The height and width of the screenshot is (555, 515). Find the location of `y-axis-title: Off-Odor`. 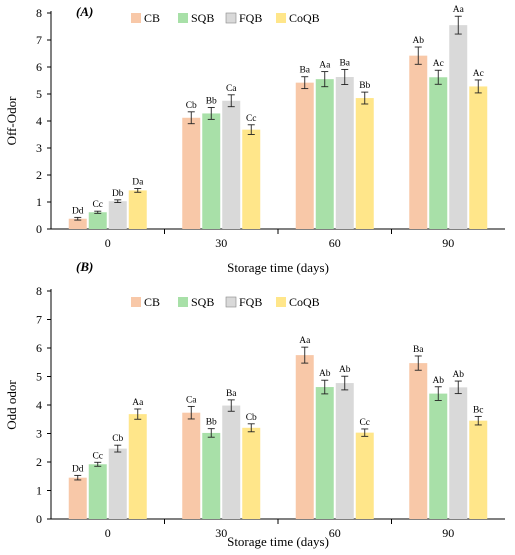

y-axis-title: Off-Odor is located at coordinates (11, 121).